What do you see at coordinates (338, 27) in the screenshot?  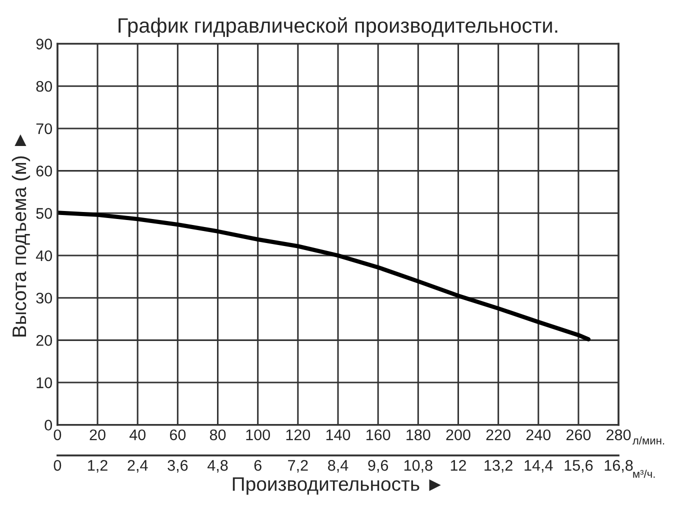 I see `chart-title: График гидравлической производительности.` at bounding box center [338, 27].